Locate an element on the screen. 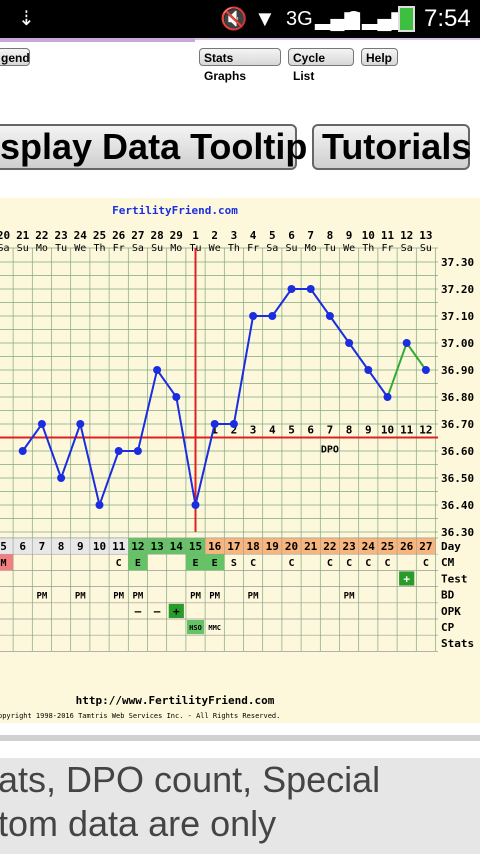 The height and width of the screenshot is (854, 480). dpo-number: 9 is located at coordinates (368, 430).